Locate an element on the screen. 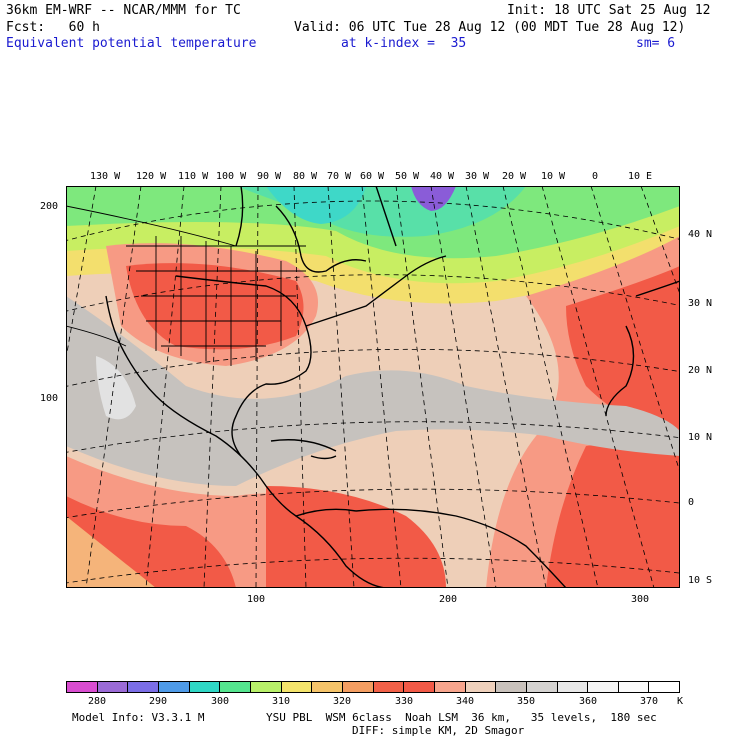 The image size is (740, 740). lat-label-10s: 10 S is located at coordinates (700, 580).